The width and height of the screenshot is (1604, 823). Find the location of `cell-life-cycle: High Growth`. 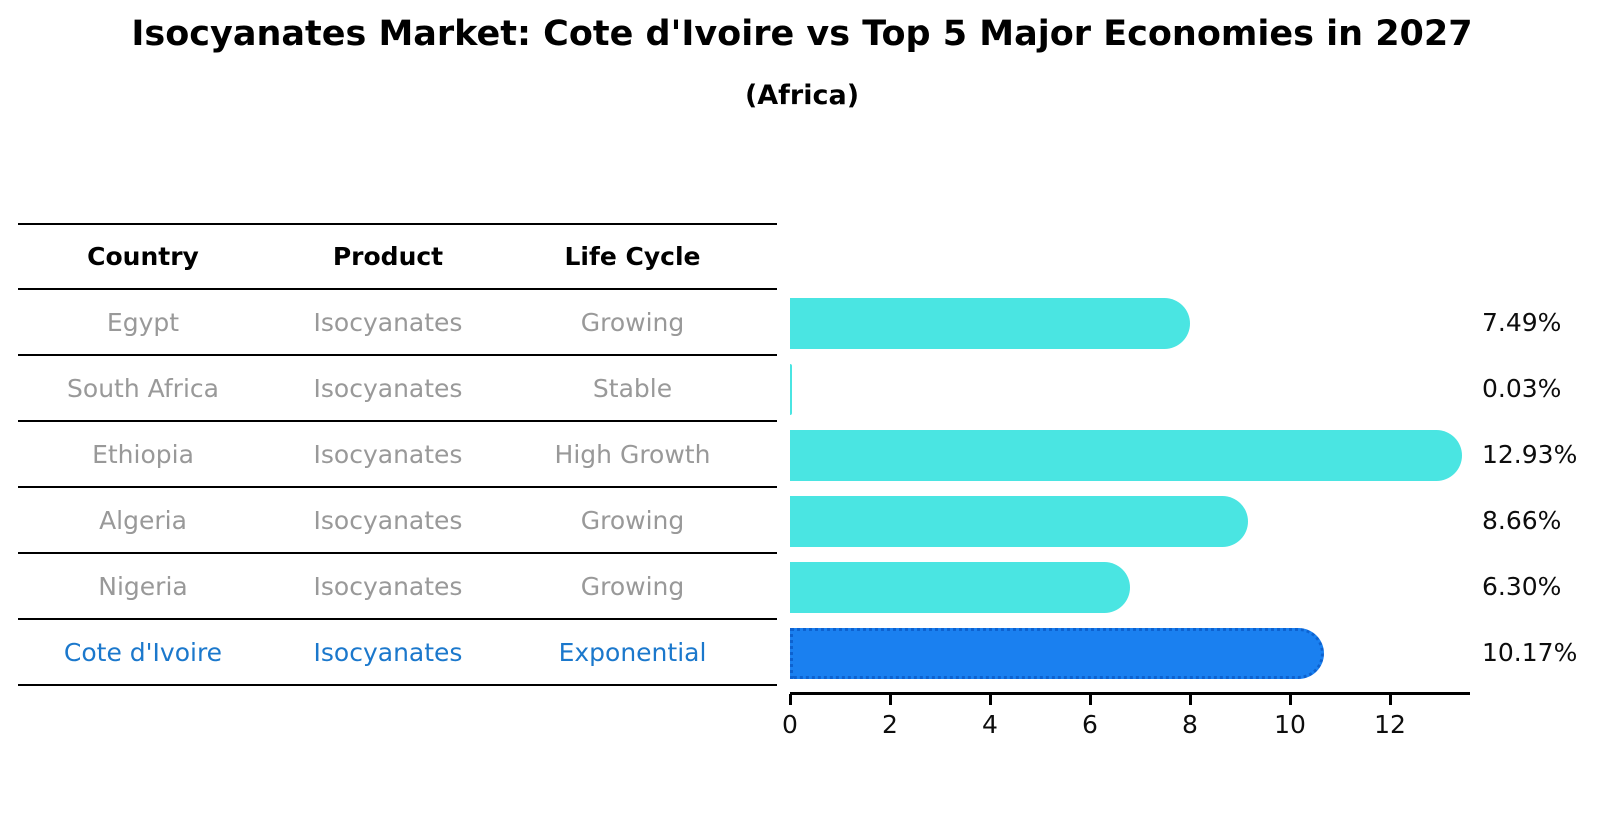

cell-life-cycle: High Growth is located at coordinates (632, 454).